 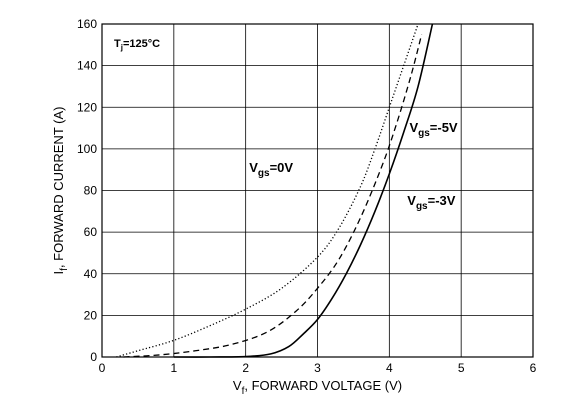 I want to click on y-tick-label: 0, so click(x=93, y=357).